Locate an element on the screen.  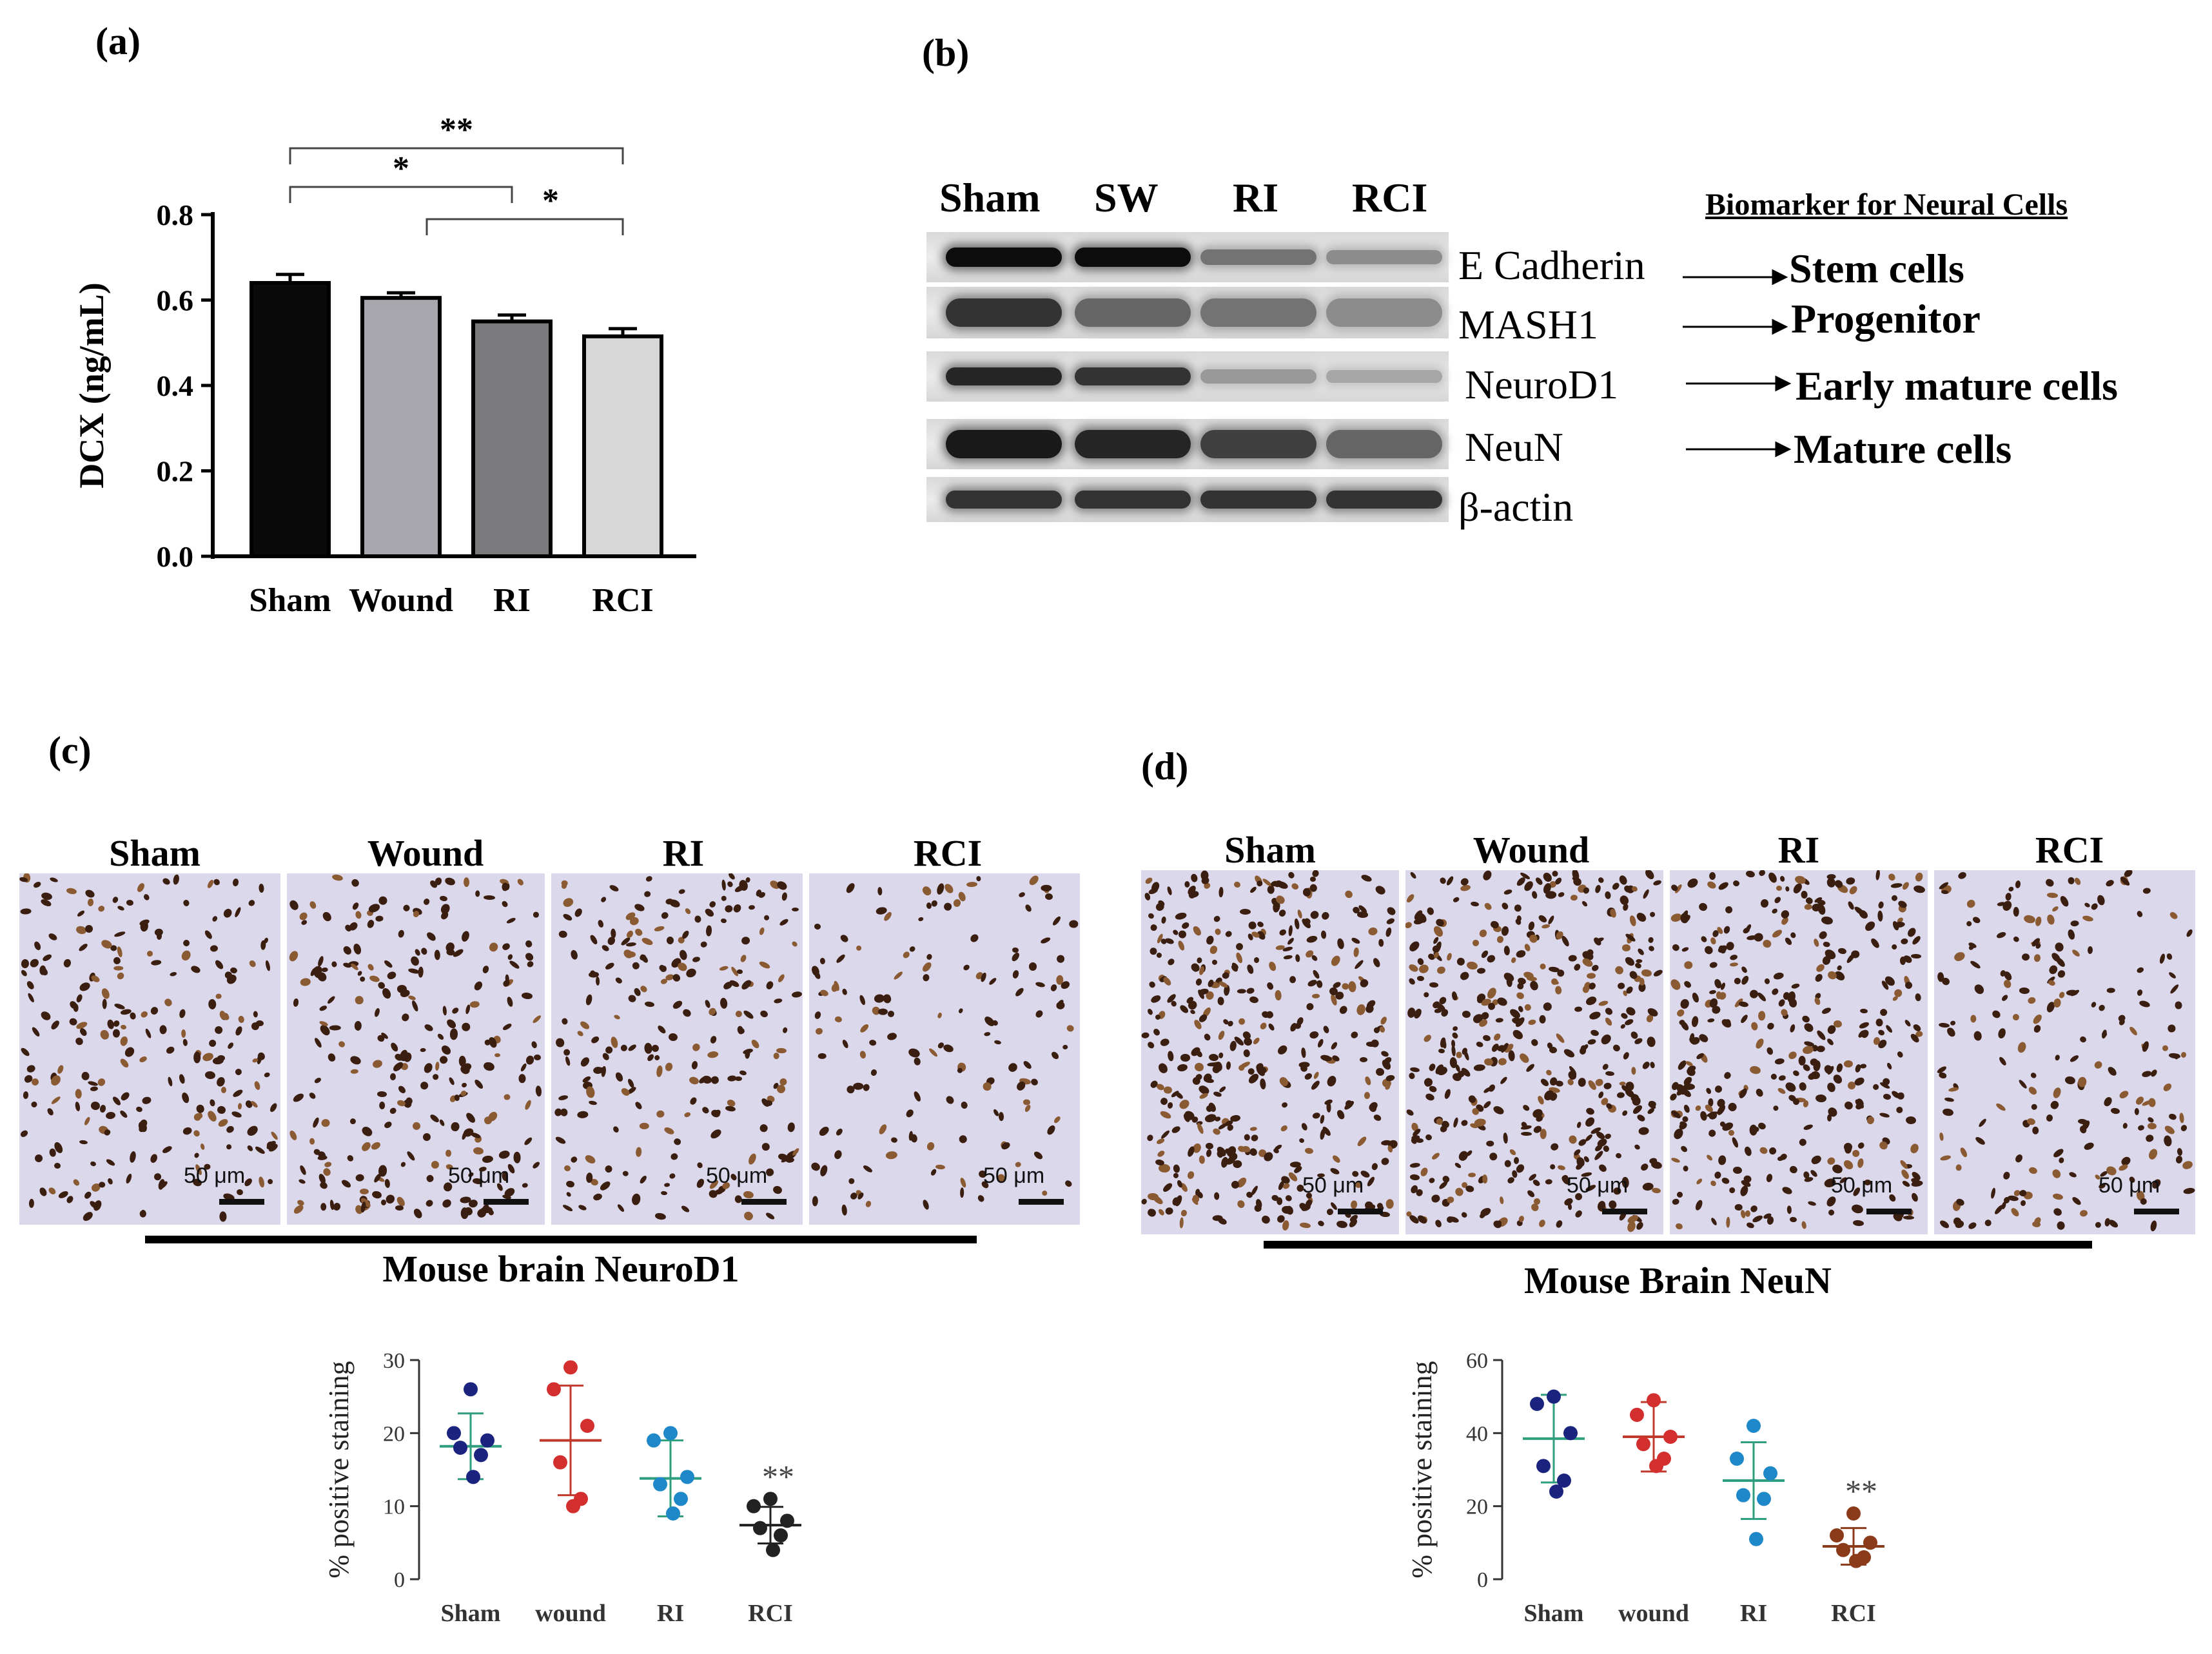
y-tick-label: 10 is located at coordinates (394, 1507).